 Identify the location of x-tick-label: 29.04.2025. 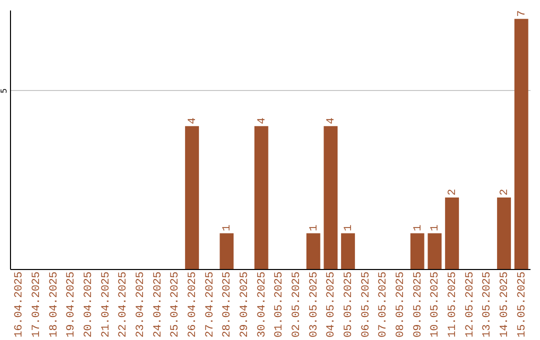
(245, 305).